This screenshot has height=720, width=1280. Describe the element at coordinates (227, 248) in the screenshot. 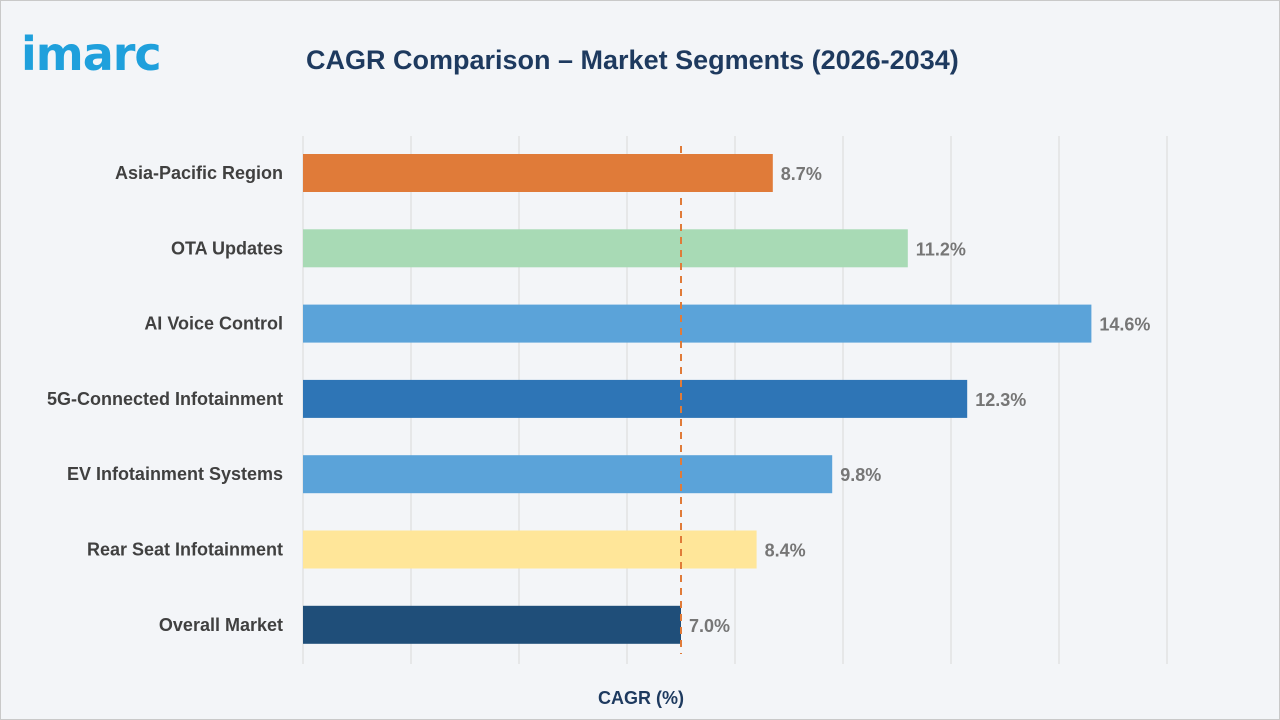

I see `category-label: OTA Updates` at that location.